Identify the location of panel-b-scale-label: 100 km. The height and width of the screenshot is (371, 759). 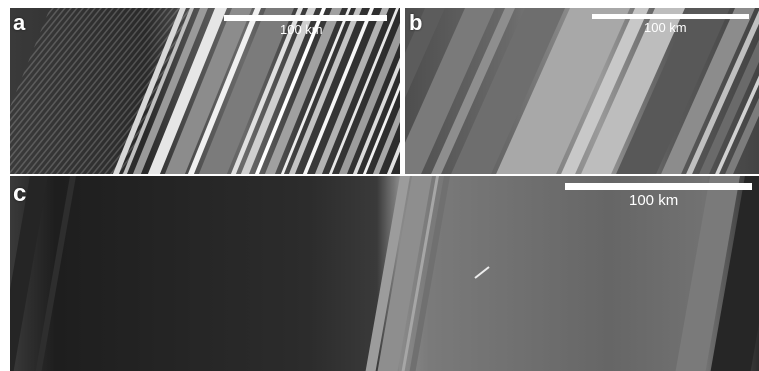
(665, 27).